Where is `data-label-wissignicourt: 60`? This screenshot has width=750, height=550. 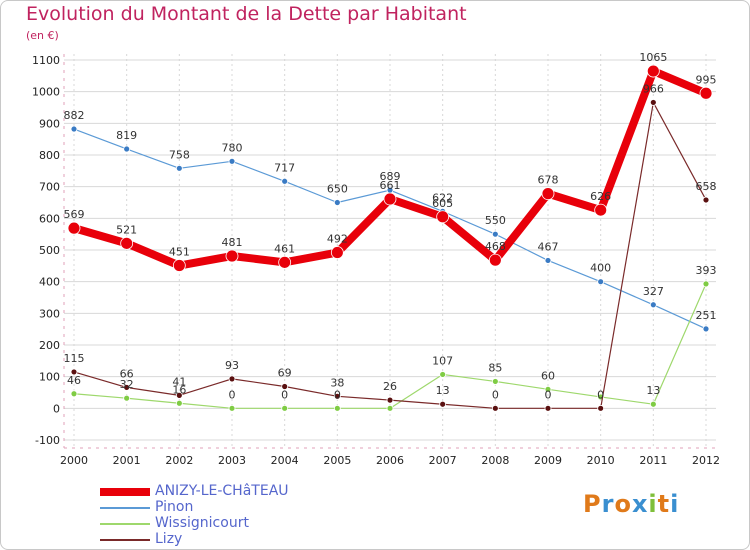 data-label-wissignicourt: 60 is located at coordinates (548, 375).